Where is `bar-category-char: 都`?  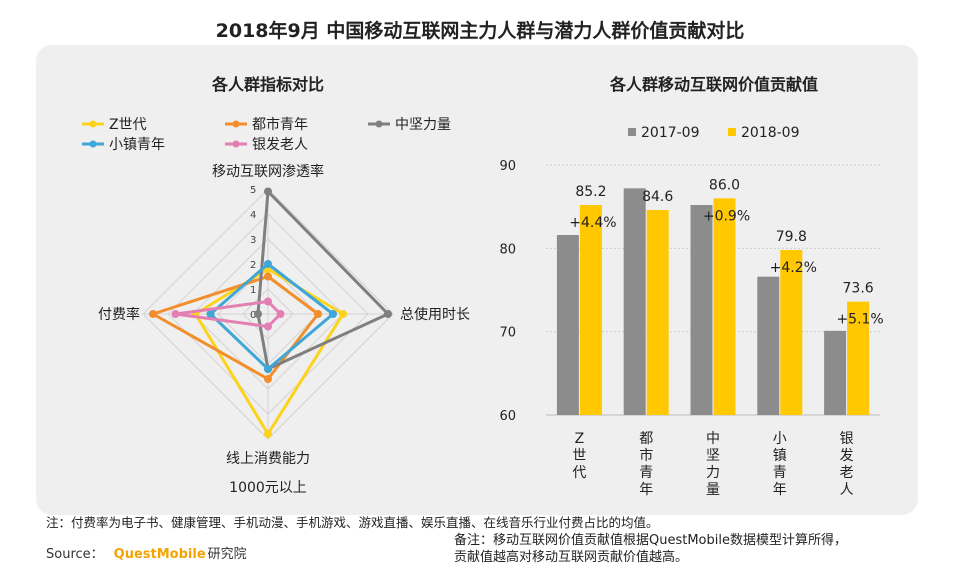 bar-category-char: 都 is located at coordinates (646, 439).